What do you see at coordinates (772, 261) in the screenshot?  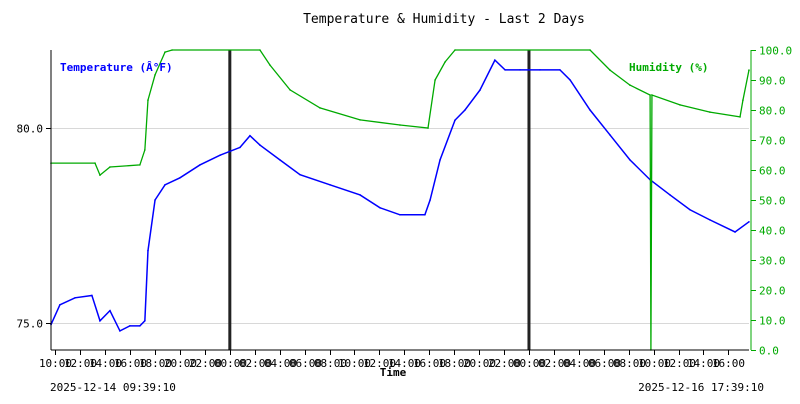 I see `right-tick-label: 30.0` at bounding box center [772, 261].